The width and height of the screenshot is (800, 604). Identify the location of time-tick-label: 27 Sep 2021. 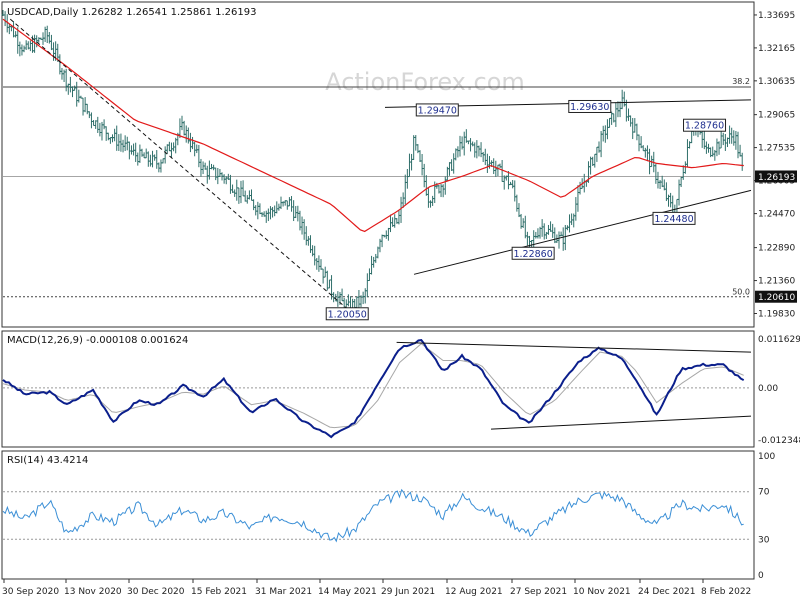
(538, 592).